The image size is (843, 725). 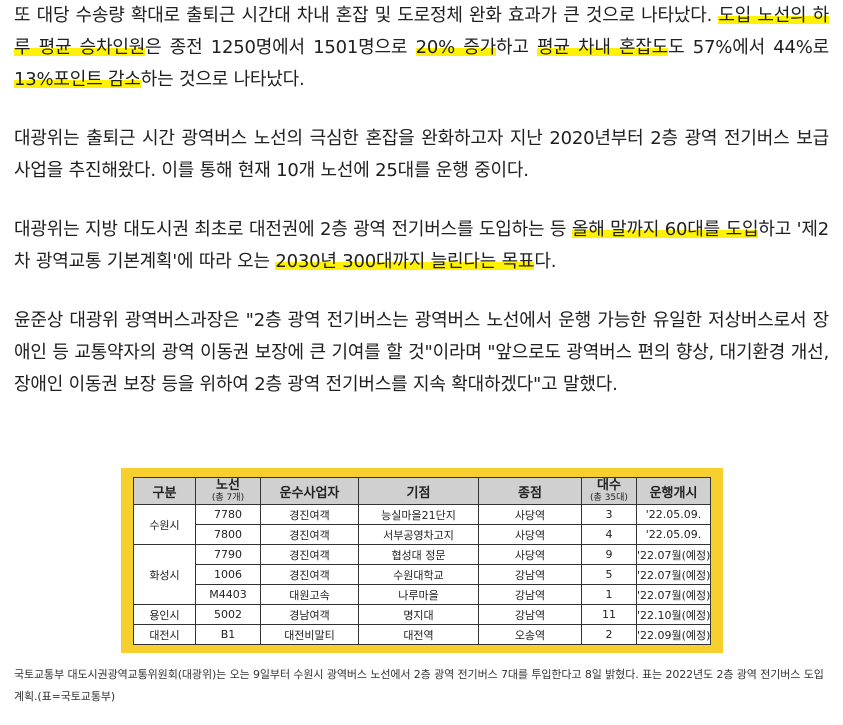 What do you see at coordinates (228, 534) in the screenshot?
I see `route-cell: 7800` at bounding box center [228, 534].